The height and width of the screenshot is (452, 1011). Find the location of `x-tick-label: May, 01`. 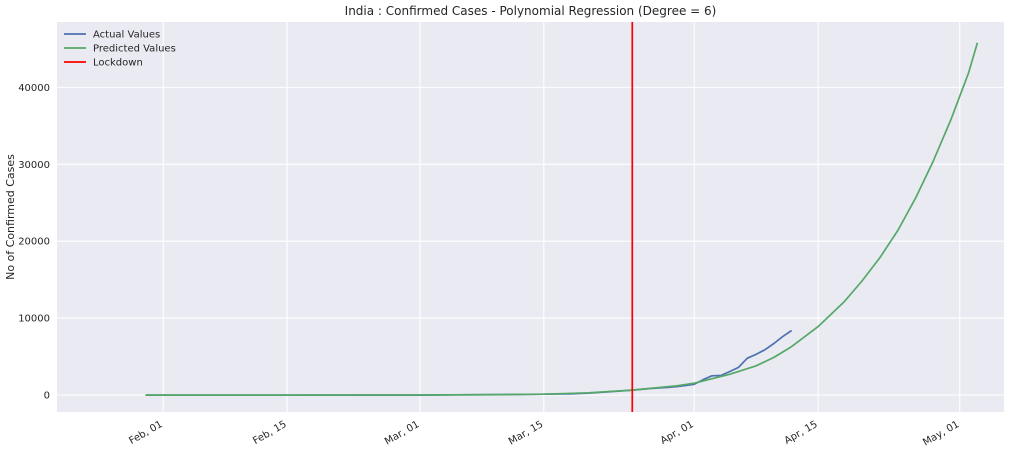

x-tick-label: May, 01 is located at coordinates (941, 433).